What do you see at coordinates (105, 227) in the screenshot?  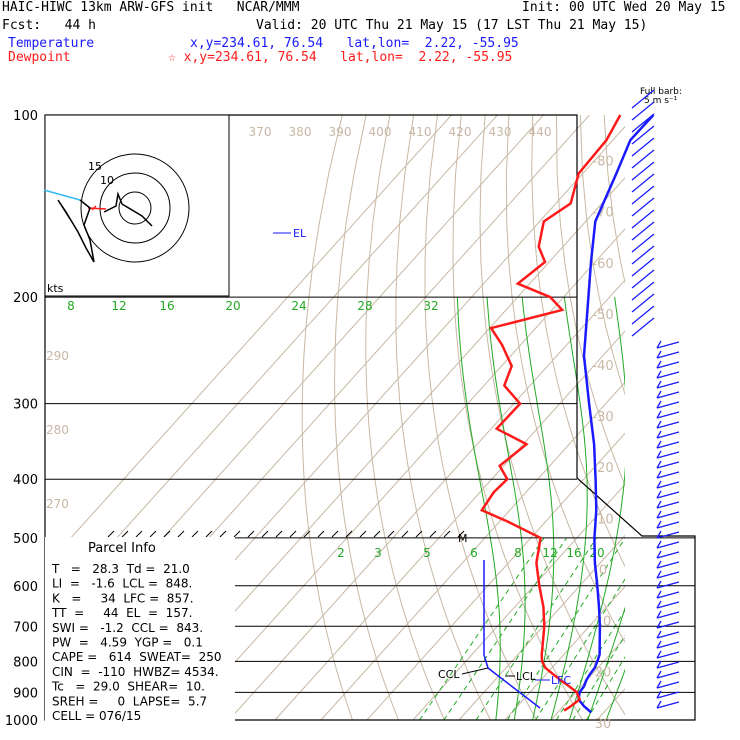 I see `hodograph-trace` at bounding box center [105, 227].